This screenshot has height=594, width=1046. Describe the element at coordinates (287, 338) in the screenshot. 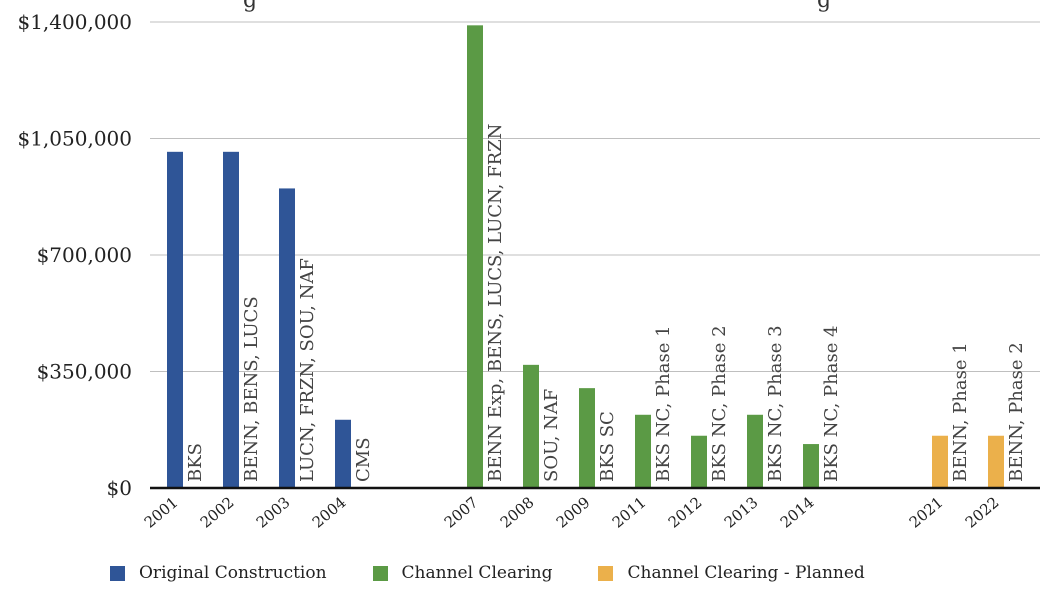

I see `bar-2003` at that location.